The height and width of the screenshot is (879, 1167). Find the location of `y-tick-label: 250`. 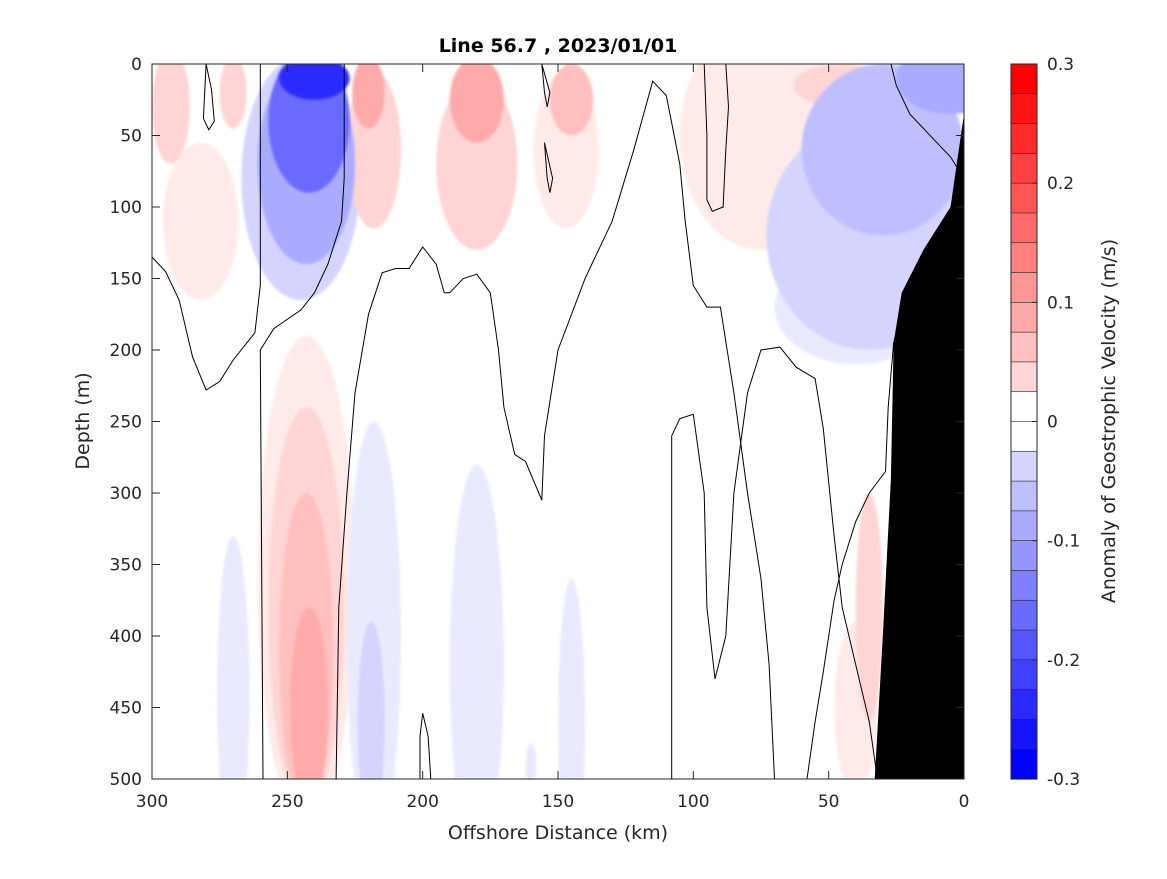

y-tick-label: 250 is located at coordinates (126, 423).